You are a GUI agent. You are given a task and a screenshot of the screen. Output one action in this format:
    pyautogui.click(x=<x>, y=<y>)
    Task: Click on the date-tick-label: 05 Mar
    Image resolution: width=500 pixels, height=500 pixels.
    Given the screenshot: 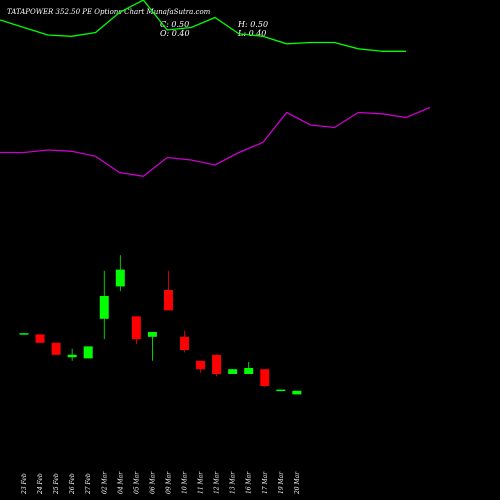 What is the action you would take?
    pyautogui.click(x=136, y=482)
    